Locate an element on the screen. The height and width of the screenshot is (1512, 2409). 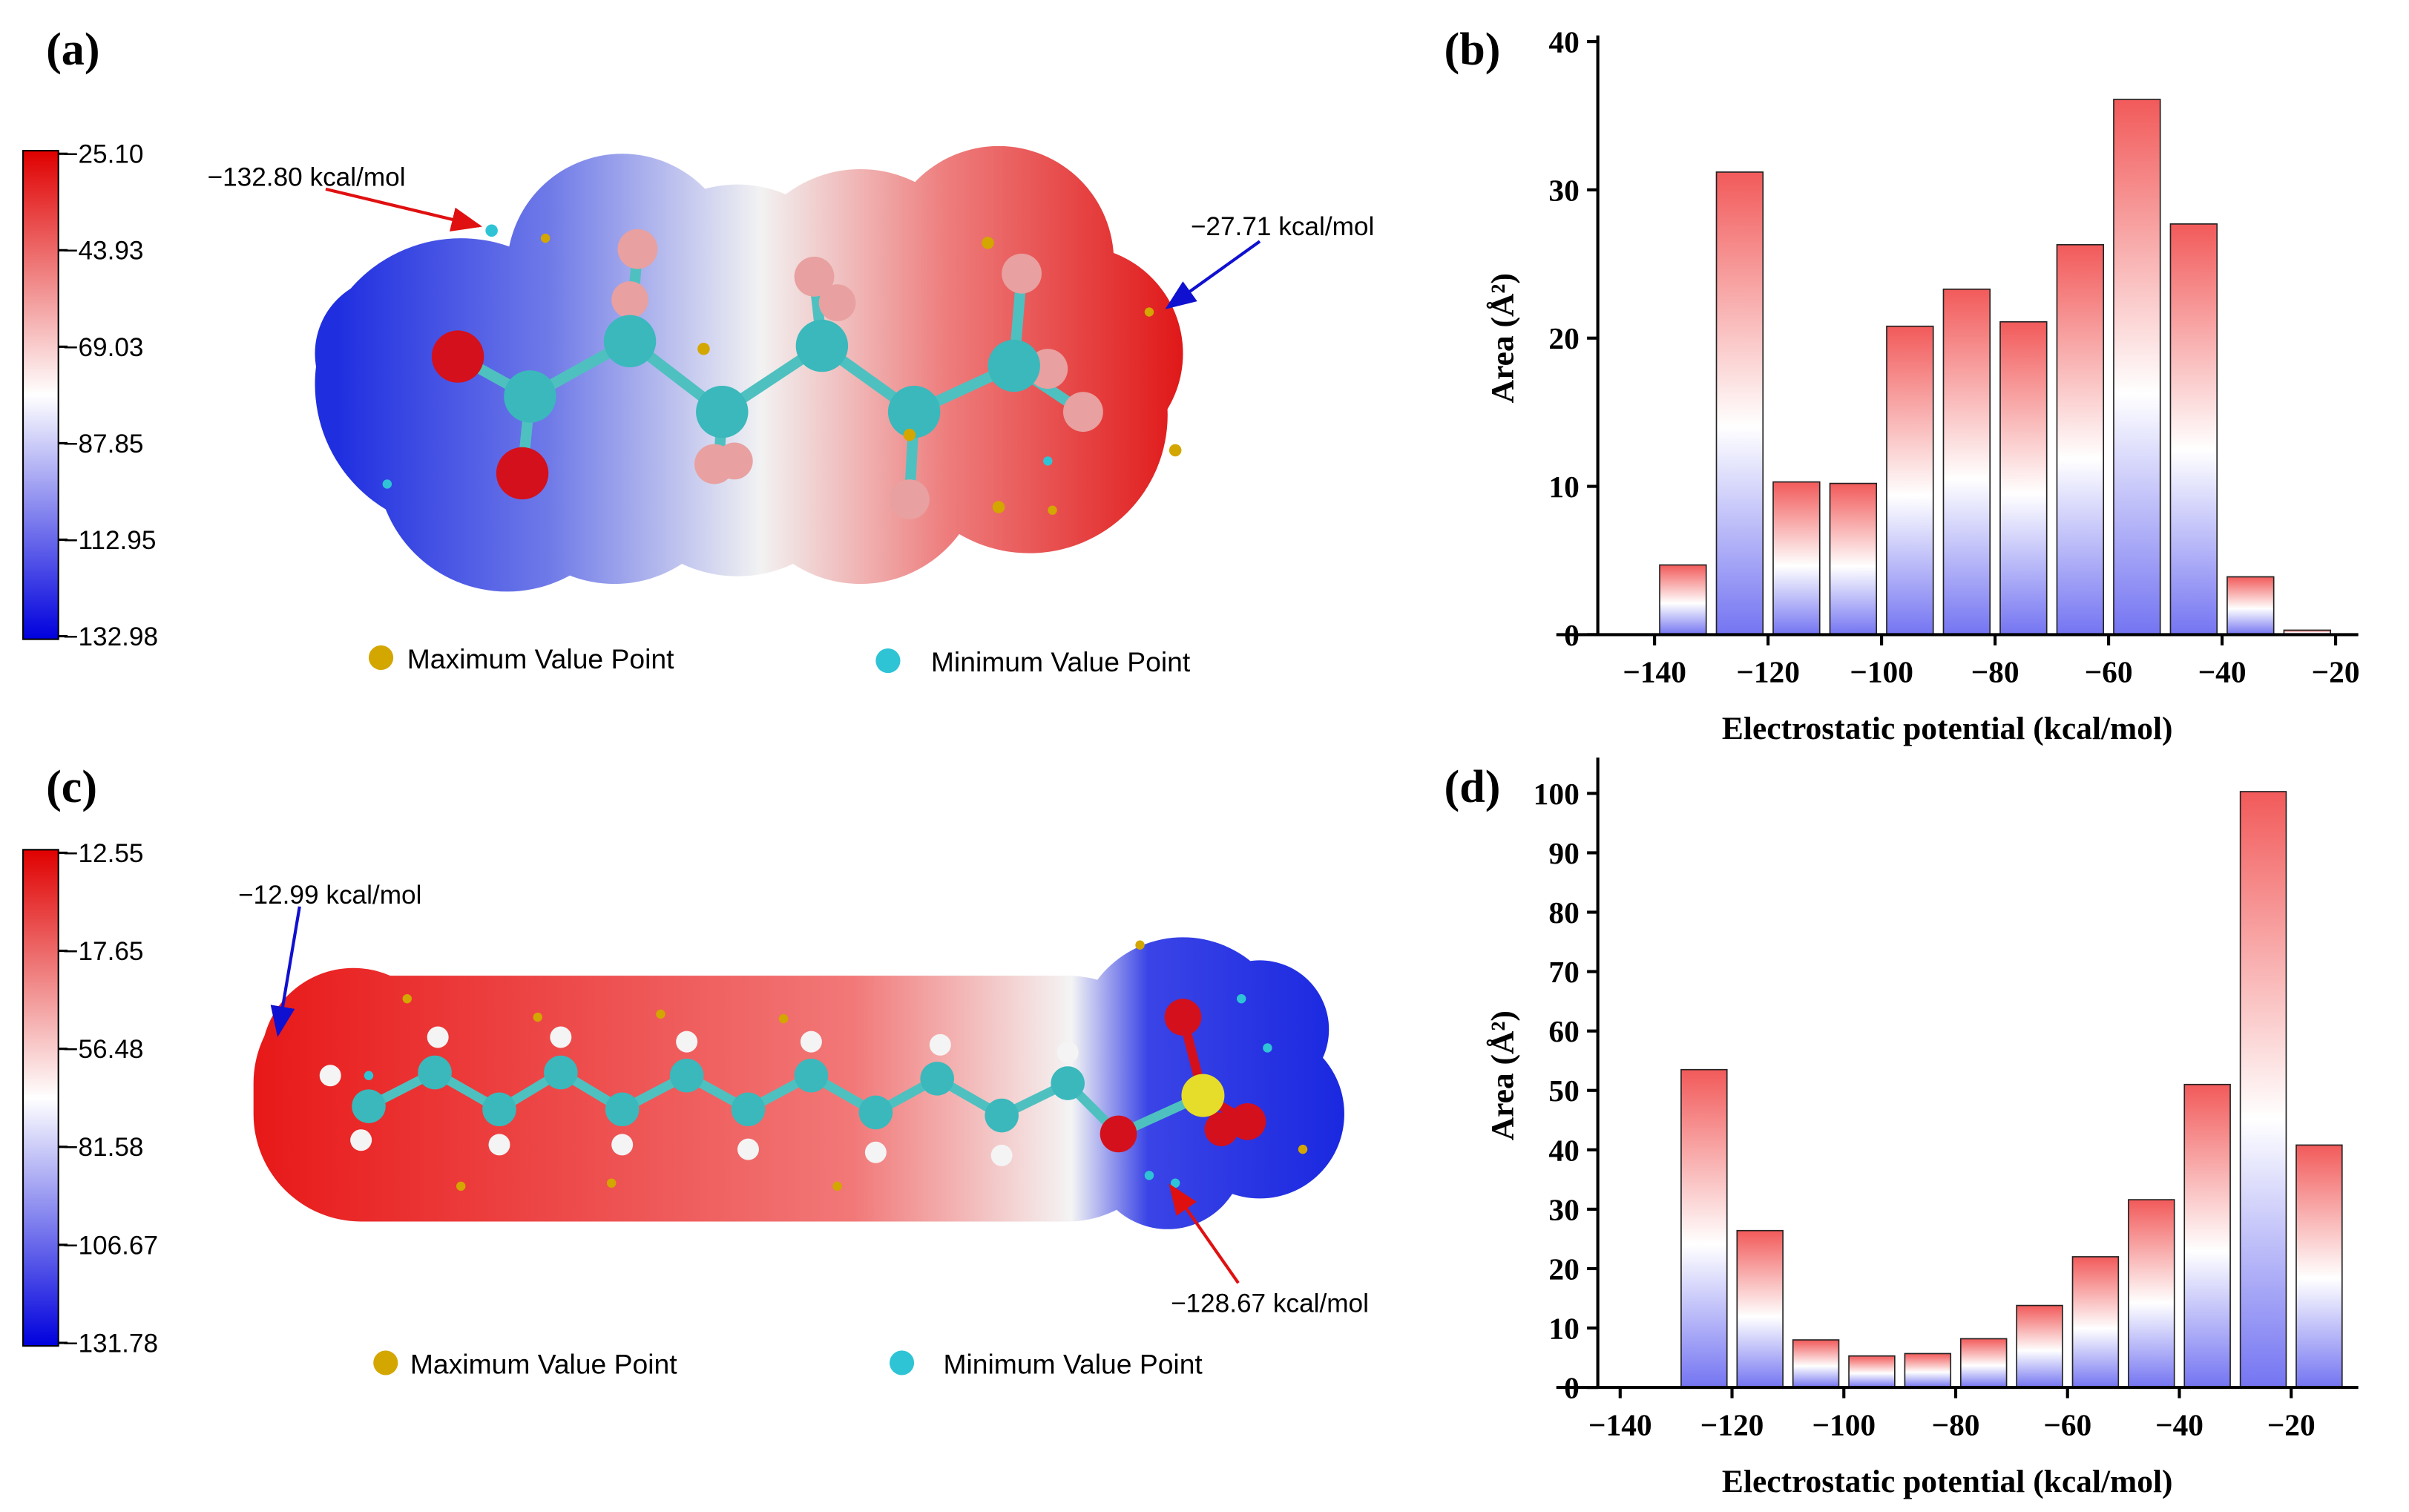
annotation: −132.80 kcal/mol is located at coordinates (307, 178).